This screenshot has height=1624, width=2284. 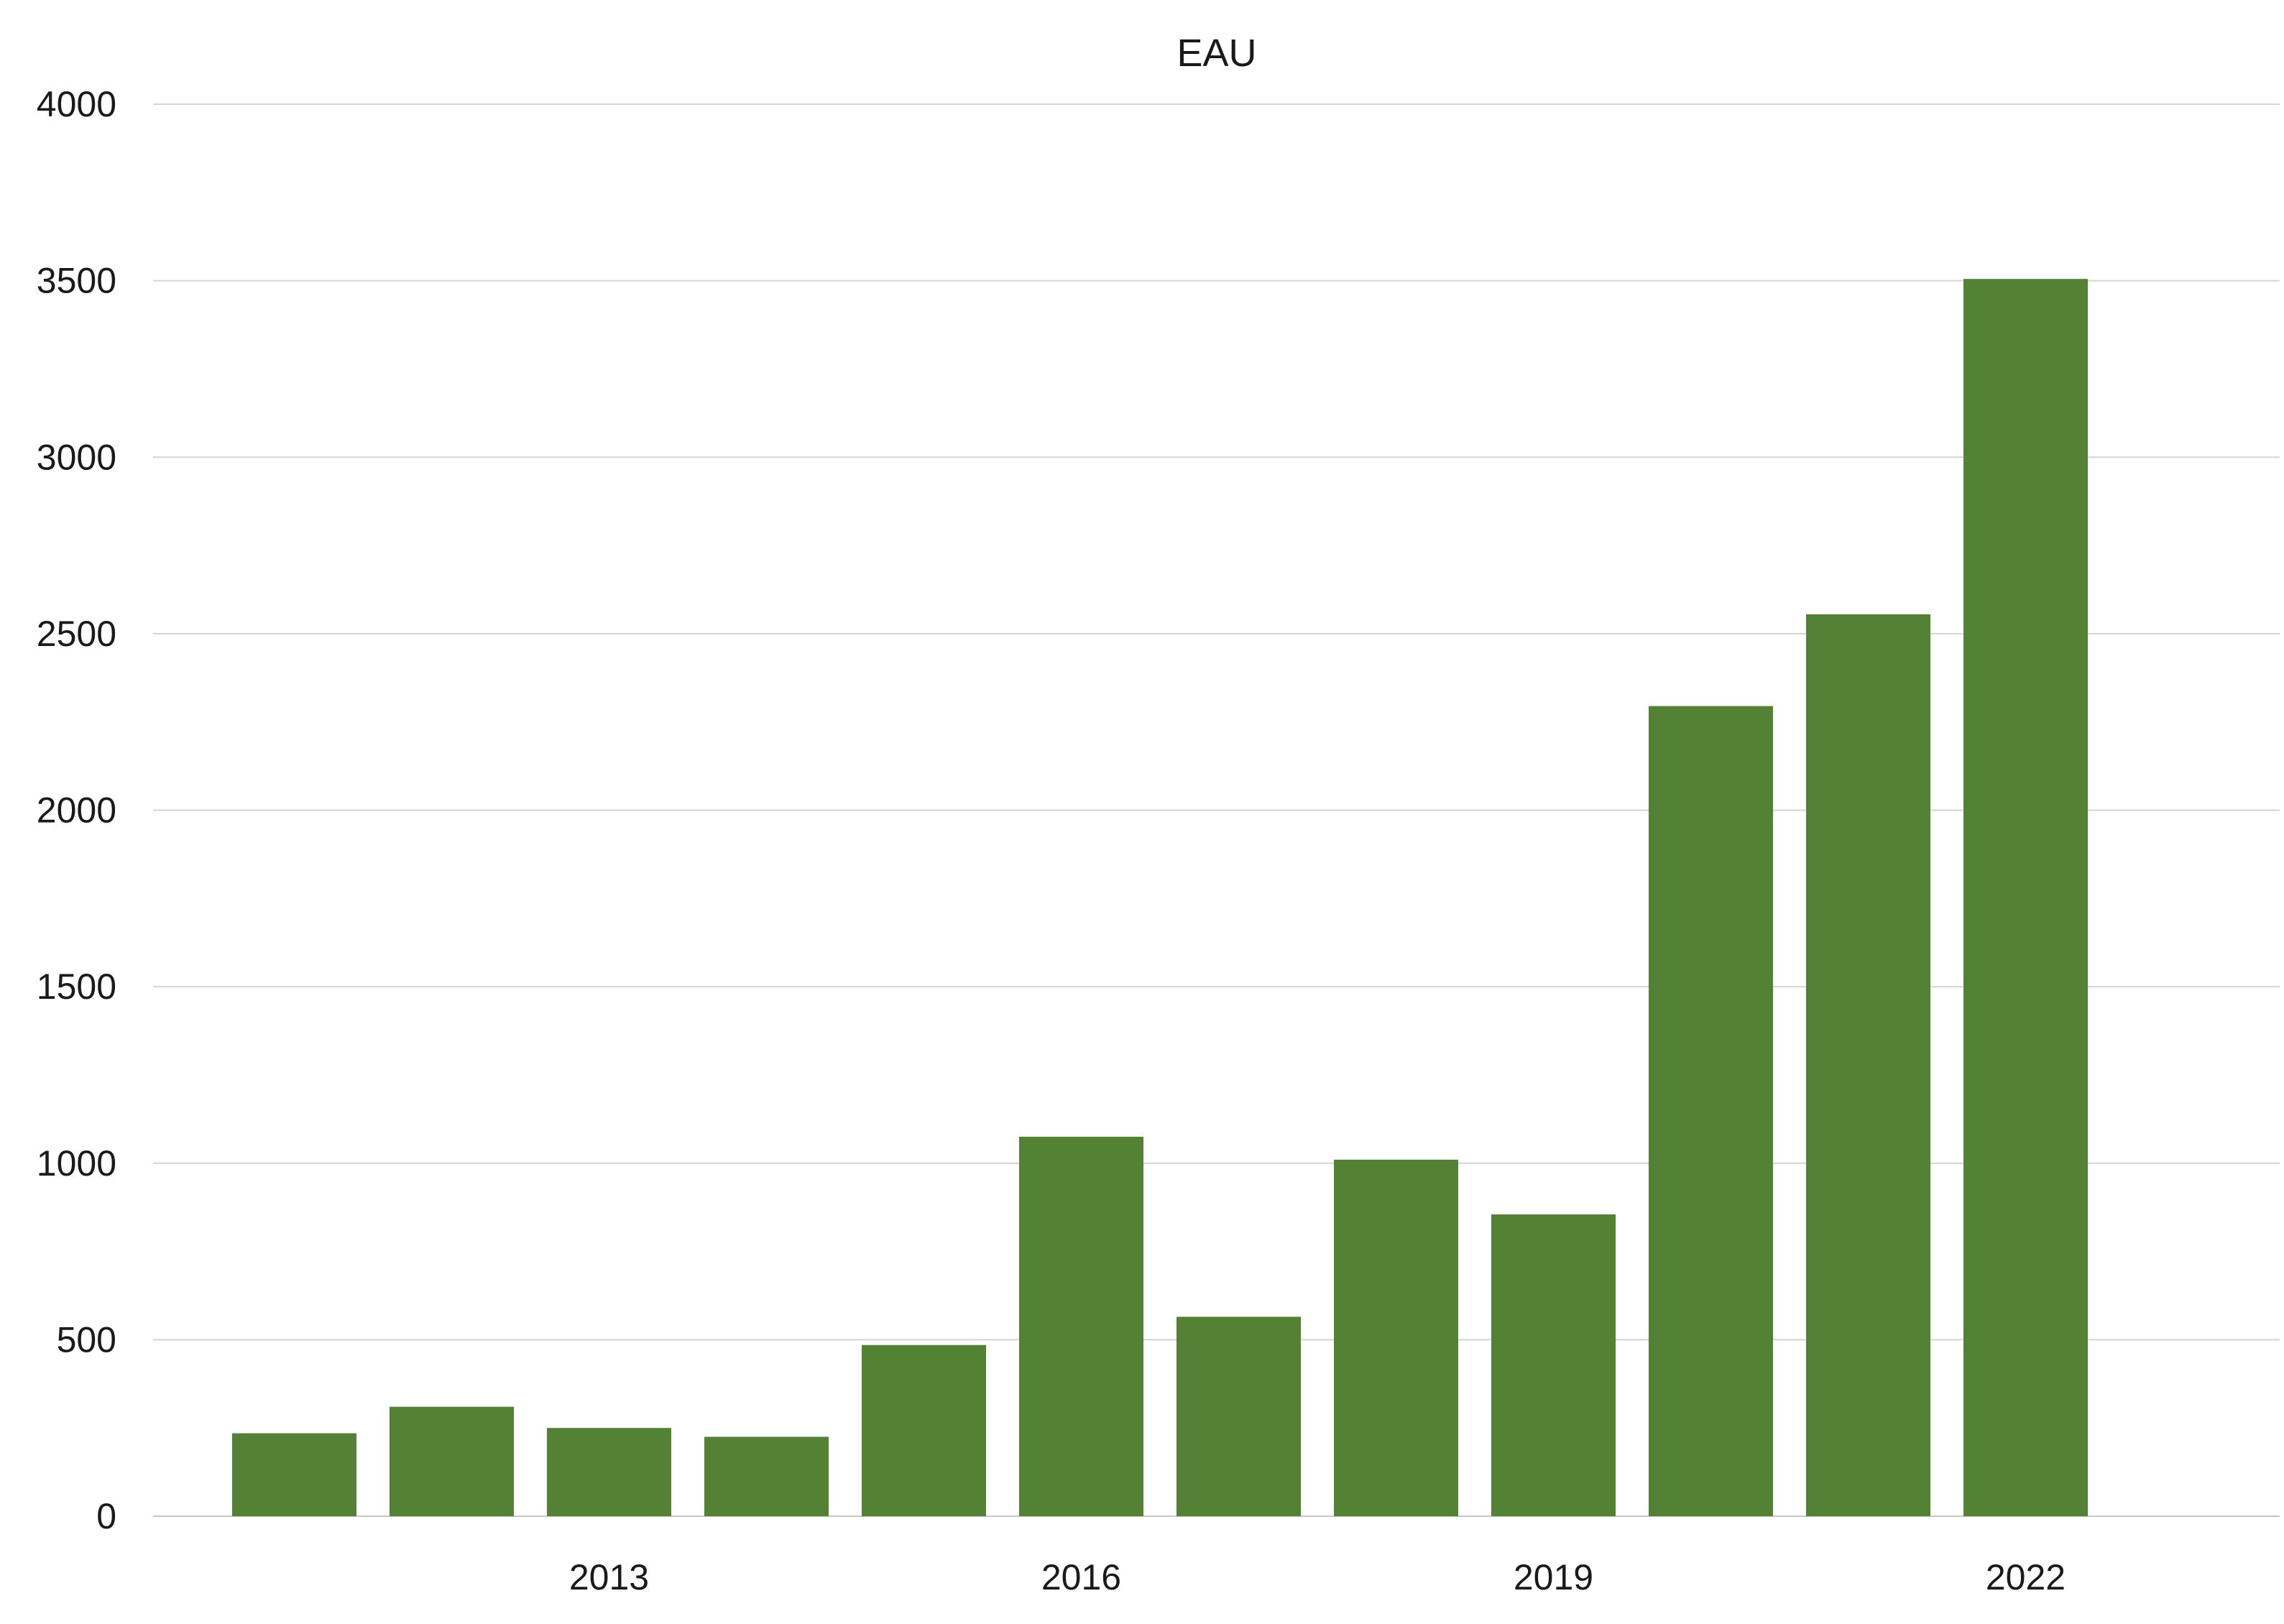 What do you see at coordinates (2025, 898) in the screenshot?
I see `bar-2022` at bounding box center [2025, 898].